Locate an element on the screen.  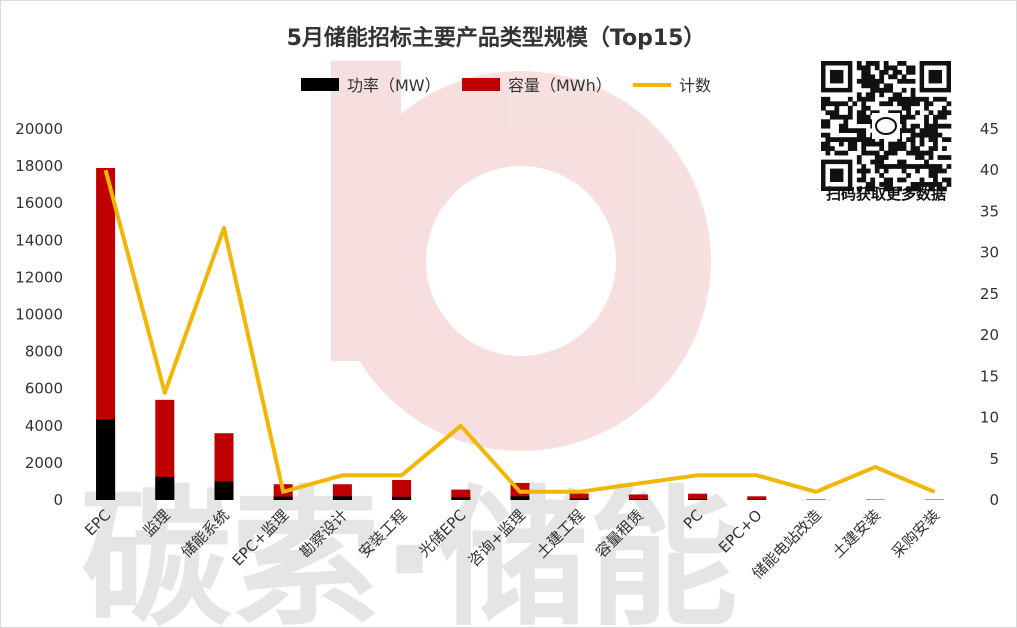
x-tick-label: 土建安装 is located at coordinates (856, 533).